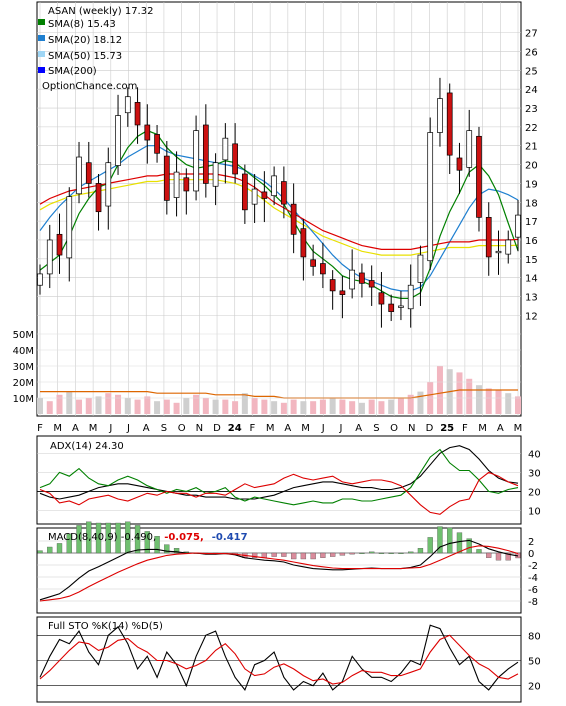  What do you see at coordinates (279, 570) in the screenshot?
I see `macd-series-line` at bounding box center [279, 570].